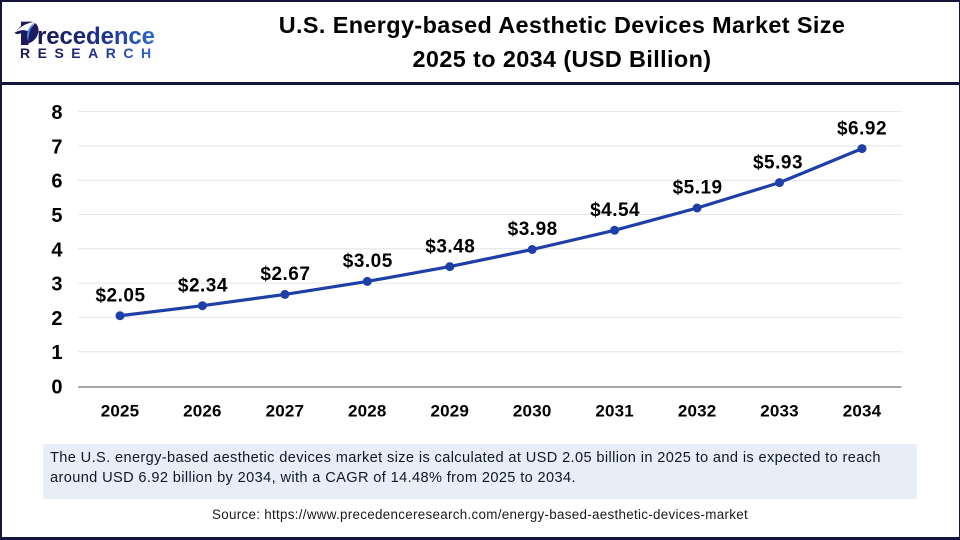 The height and width of the screenshot is (540, 960). What do you see at coordinates (89, 53) in the screenshot?
I see `svg-text: RESEARCH` at bounding box center [89, 53].